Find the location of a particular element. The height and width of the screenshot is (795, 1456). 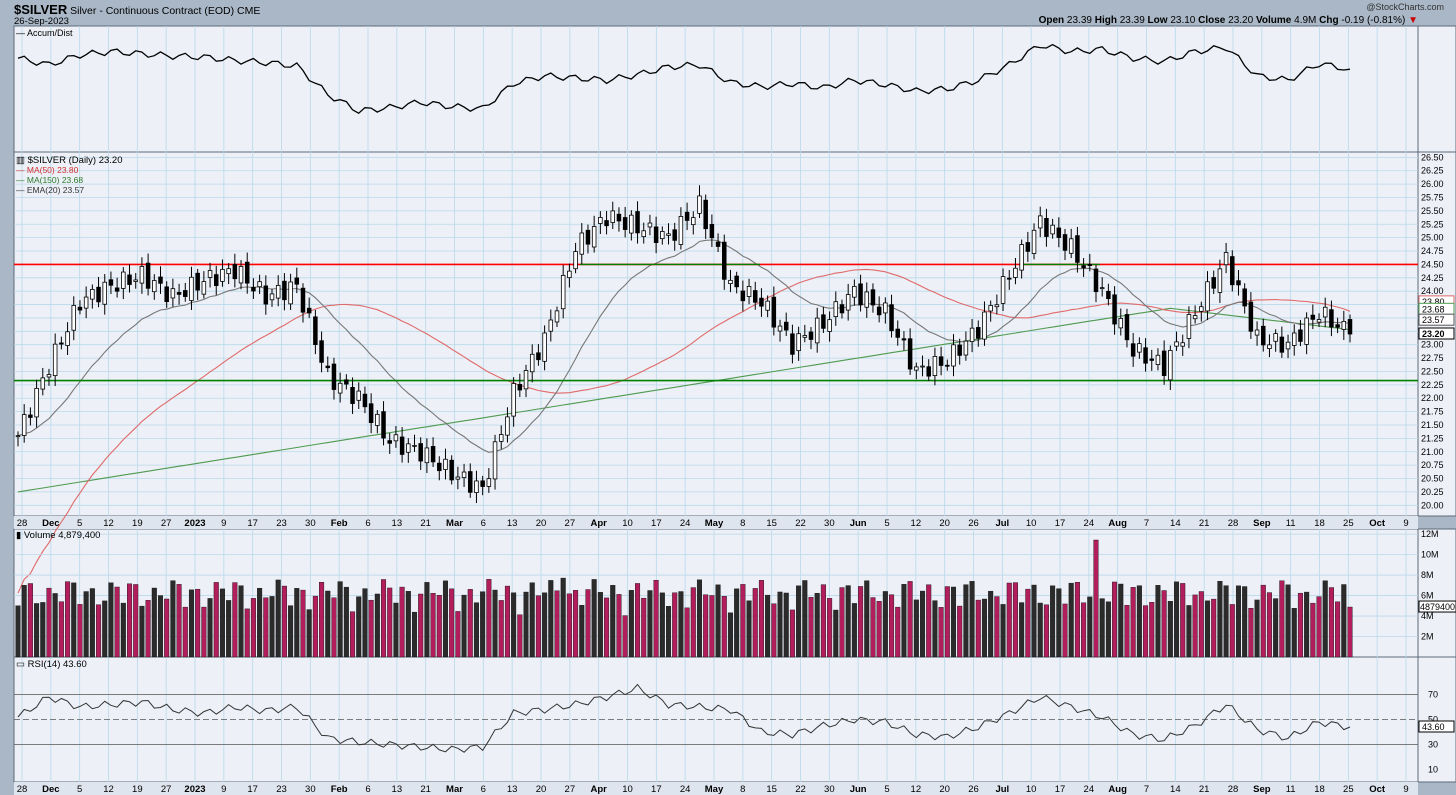

x-tick-label-bottom: 2023 is located at coordinates (194, 789).